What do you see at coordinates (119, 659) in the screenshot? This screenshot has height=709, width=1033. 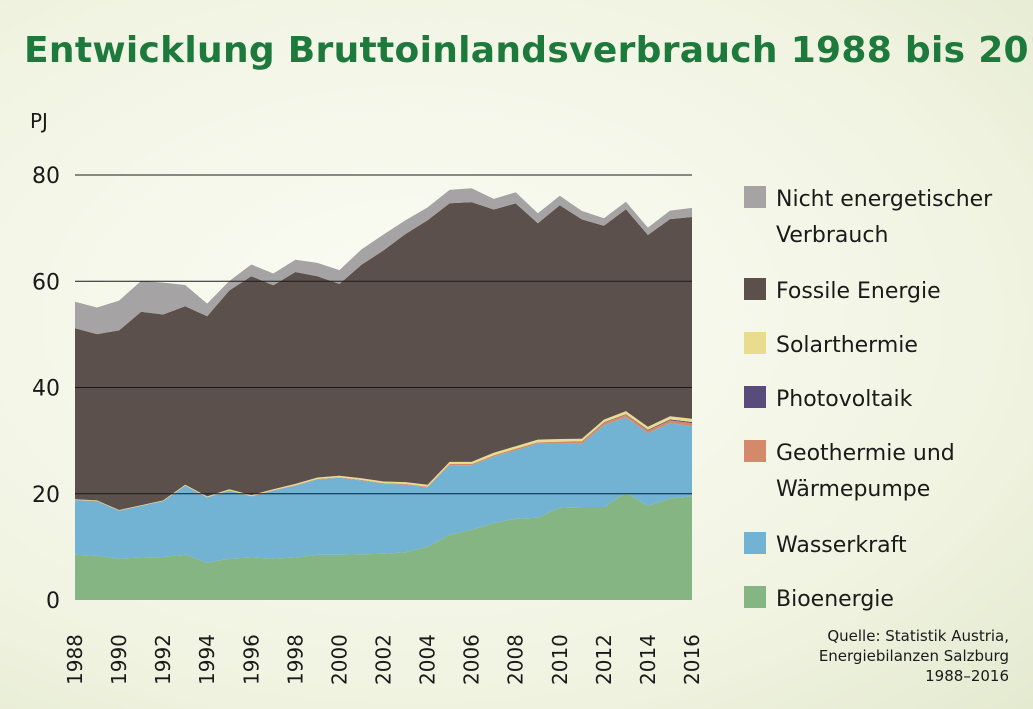 I see `x-tick-label: 1990` at bounding box center [119, 659].